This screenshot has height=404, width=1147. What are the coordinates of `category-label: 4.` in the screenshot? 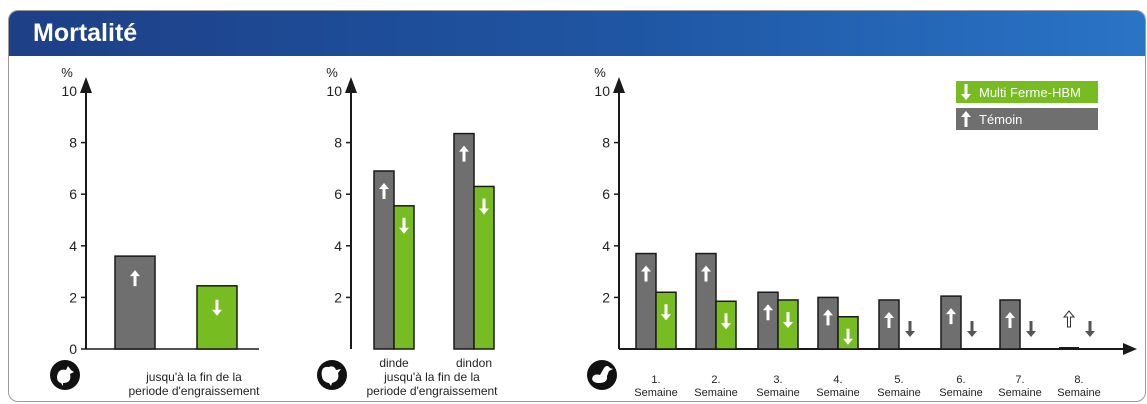 It's located at (837, 380).